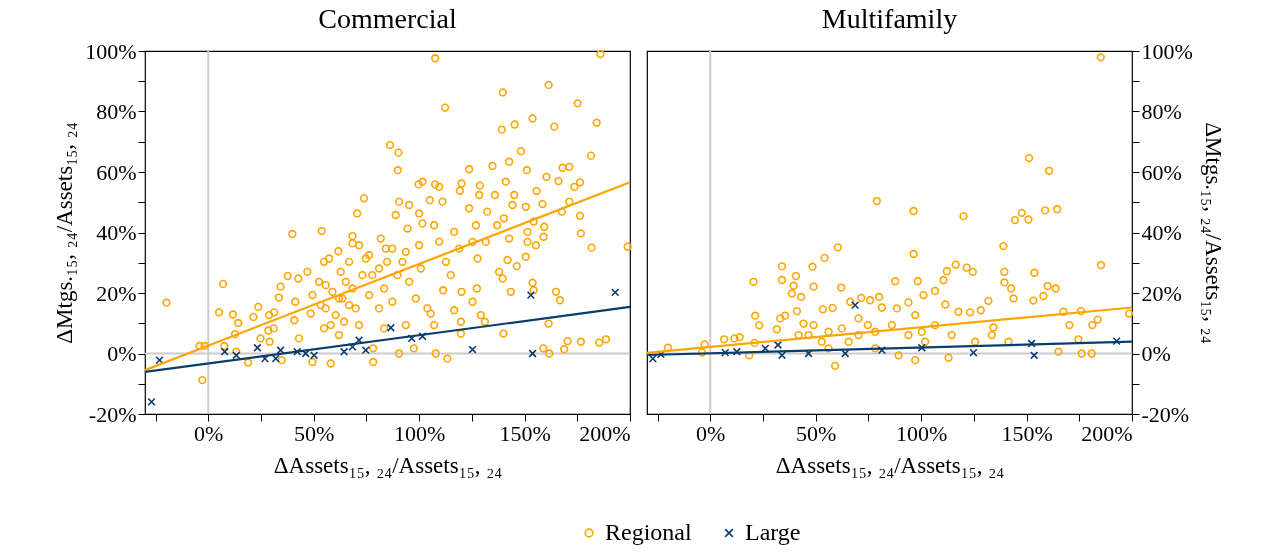  Describe the element at coordinates (116, 293) in the screenshot. I see `y-tick-label: 20%` at that location.